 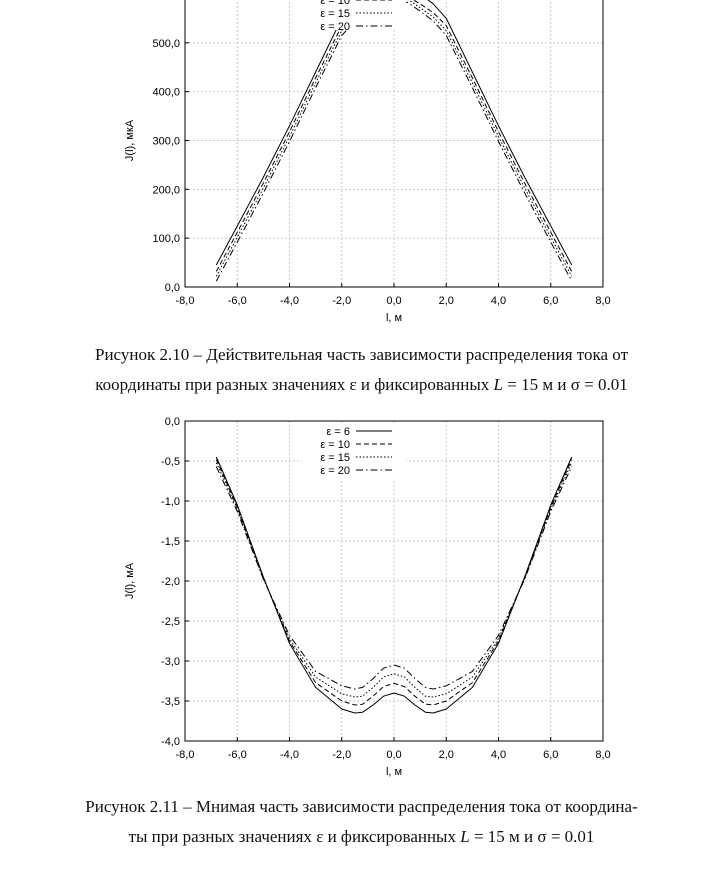 What do you see at coordinates (166, 142) in the screenshot?
I see `y-tick-label: 300,0` at bounding box center [166, 142].